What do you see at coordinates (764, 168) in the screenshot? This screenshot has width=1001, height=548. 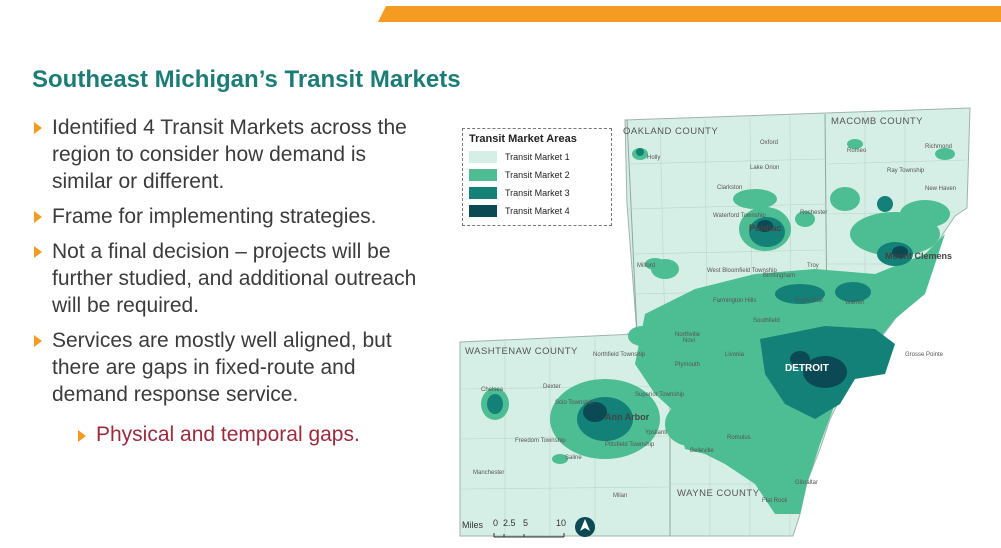 I see `city-label: Lake Orion` at bounding box center [764, 168].